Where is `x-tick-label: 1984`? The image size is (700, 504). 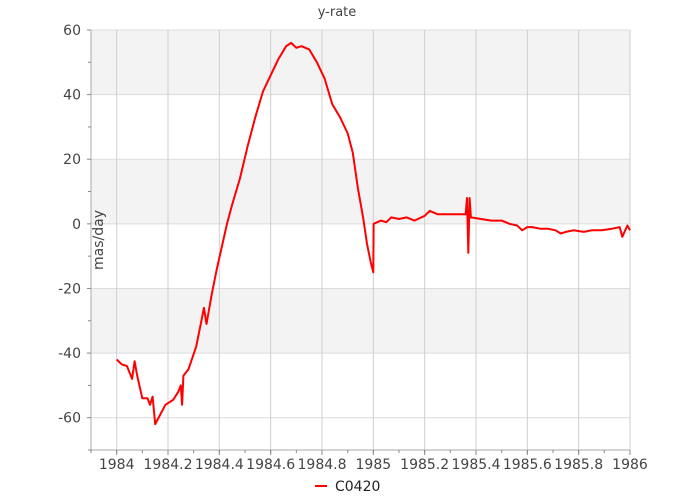 x-tick-label: 1984 is located at coordinates (117, 465).